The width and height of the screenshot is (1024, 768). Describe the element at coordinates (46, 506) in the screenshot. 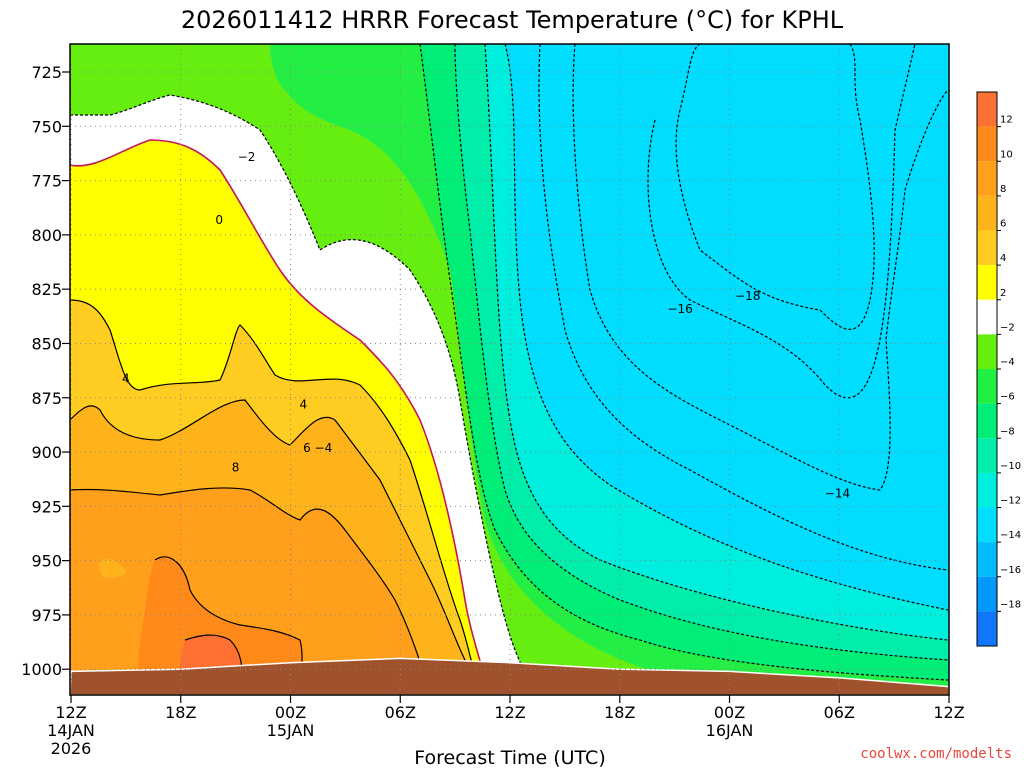

I see `y-tick-label: 925` at that location.